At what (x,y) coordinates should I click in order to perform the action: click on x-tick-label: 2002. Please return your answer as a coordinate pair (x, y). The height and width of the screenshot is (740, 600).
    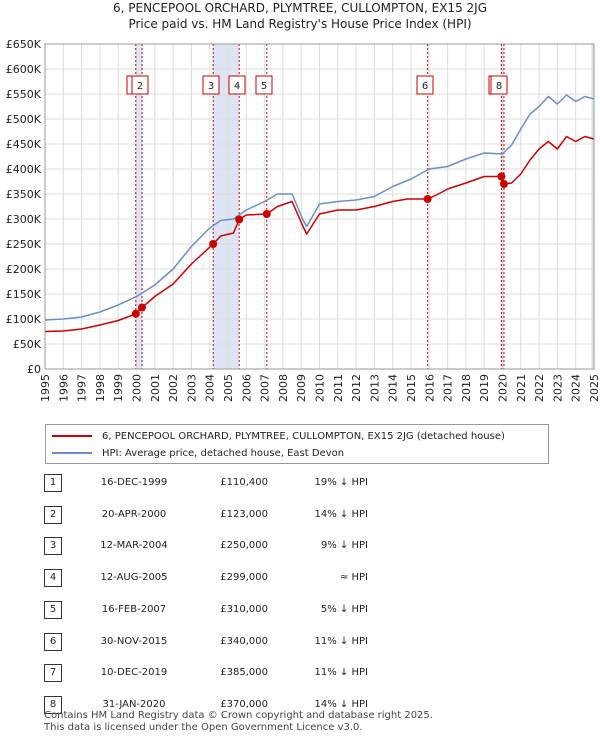
    Looking at the image, I should click on (173, 388).